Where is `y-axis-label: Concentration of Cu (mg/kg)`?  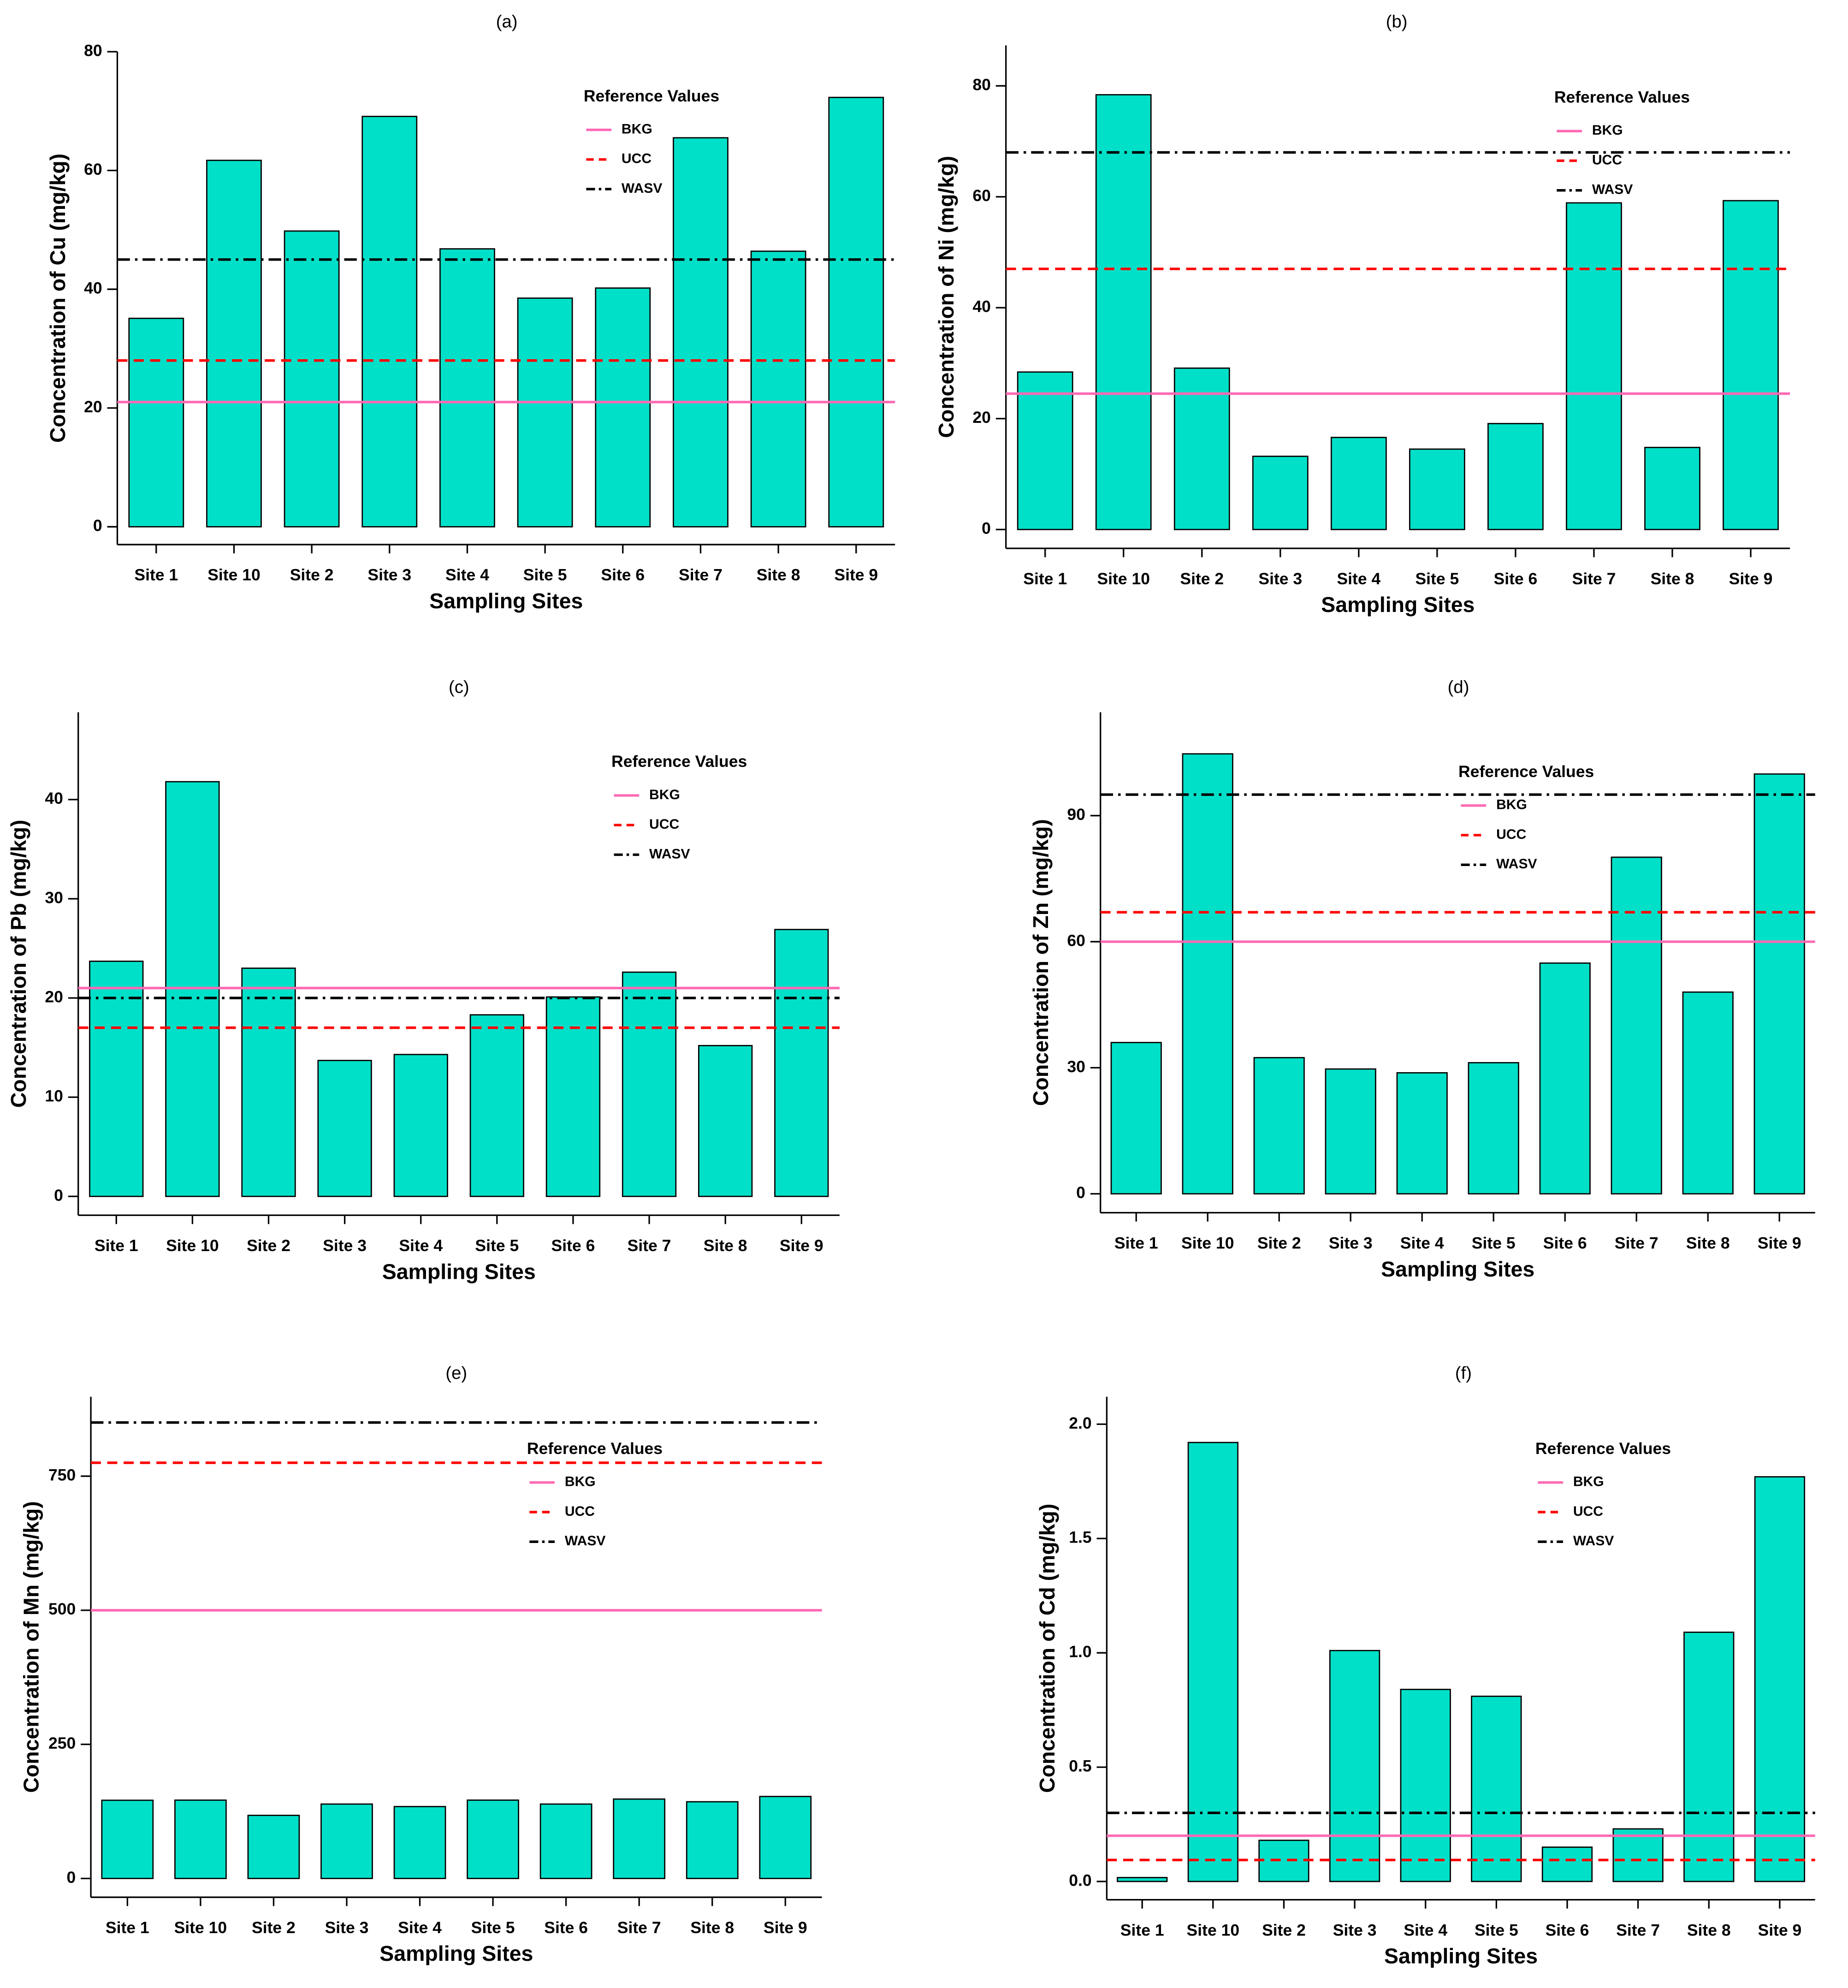 y-axis-label: Concentration of Cu (mg/kg) is located at coordinates (58, 299).